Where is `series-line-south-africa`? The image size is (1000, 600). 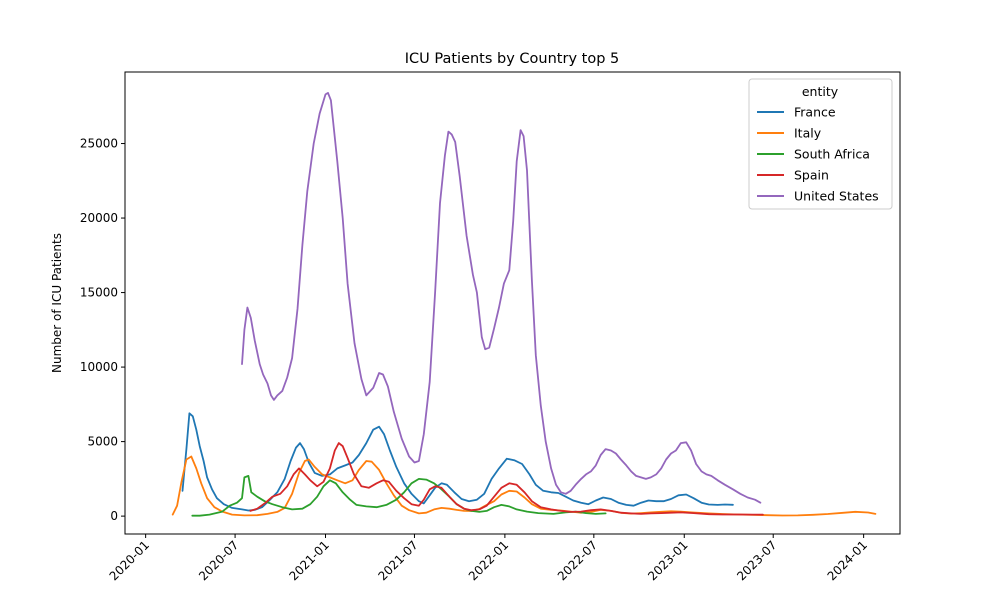
series-line-south-africa is located at coordinates (399, 496).